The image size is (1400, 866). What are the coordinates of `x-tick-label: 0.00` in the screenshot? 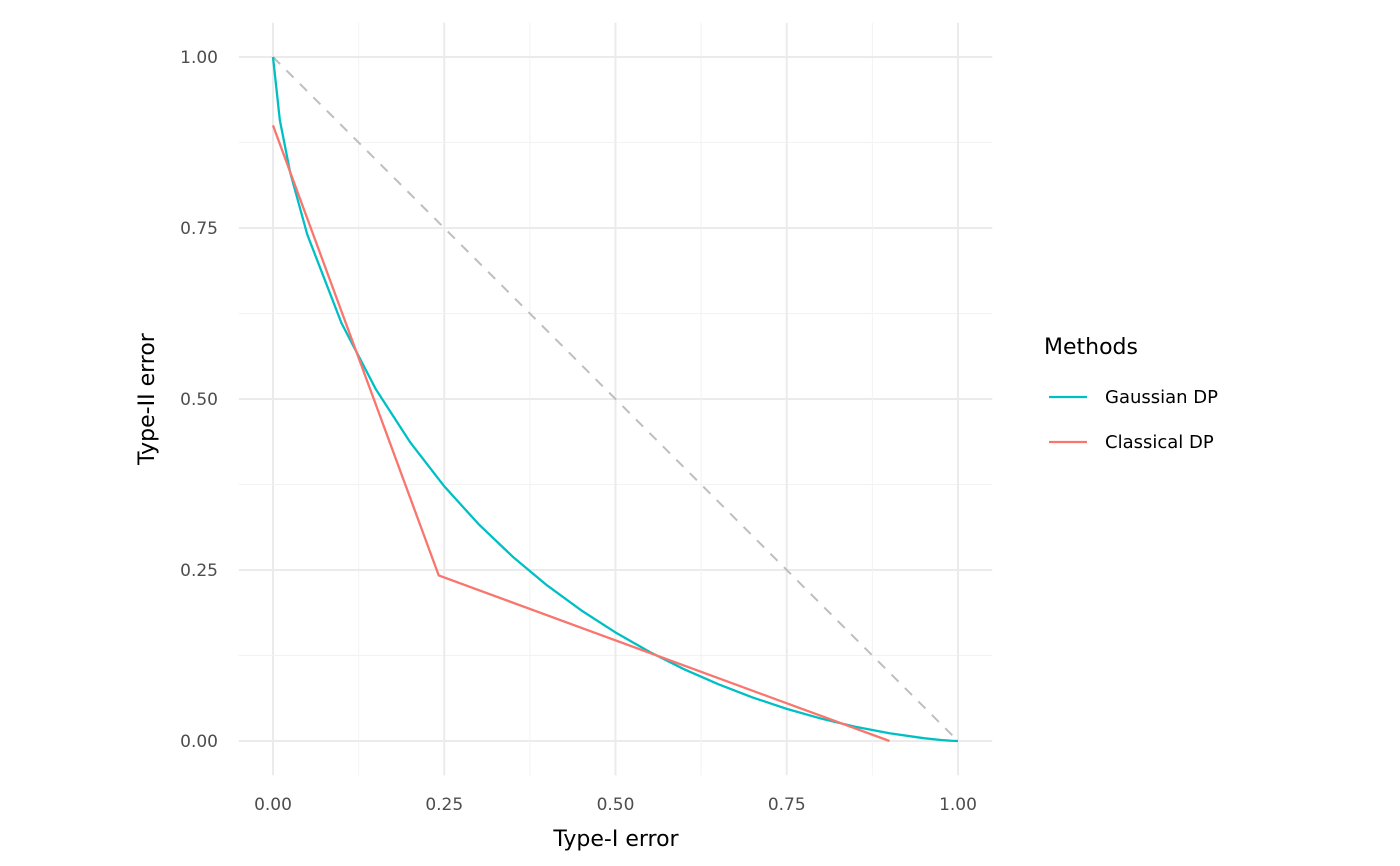 It's located at (273, 805).